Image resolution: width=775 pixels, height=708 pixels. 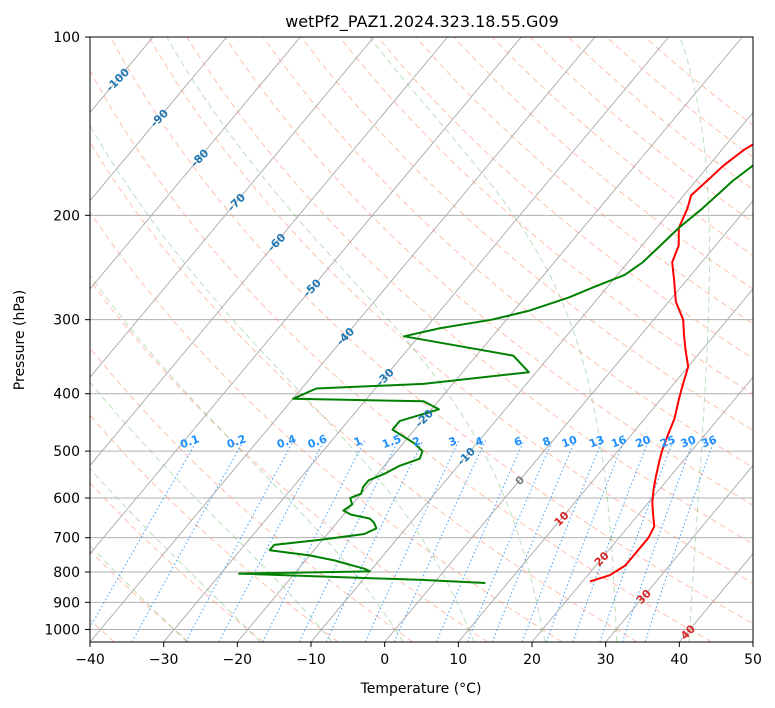 What do you see at coordinates (238, 660) in the screenshot?
I see `x-tick-label: −20` at bounding box center [238, 660].